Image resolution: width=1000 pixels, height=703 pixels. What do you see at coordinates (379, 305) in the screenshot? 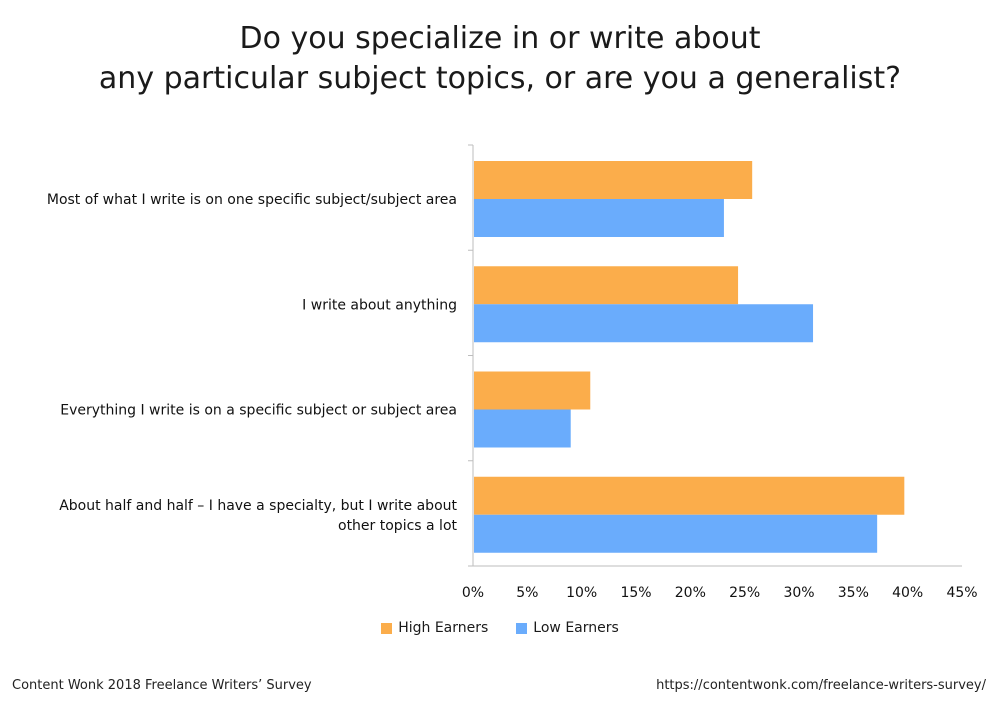
I see `category-label-1: I write about anything` at bounding box center [379, 305].